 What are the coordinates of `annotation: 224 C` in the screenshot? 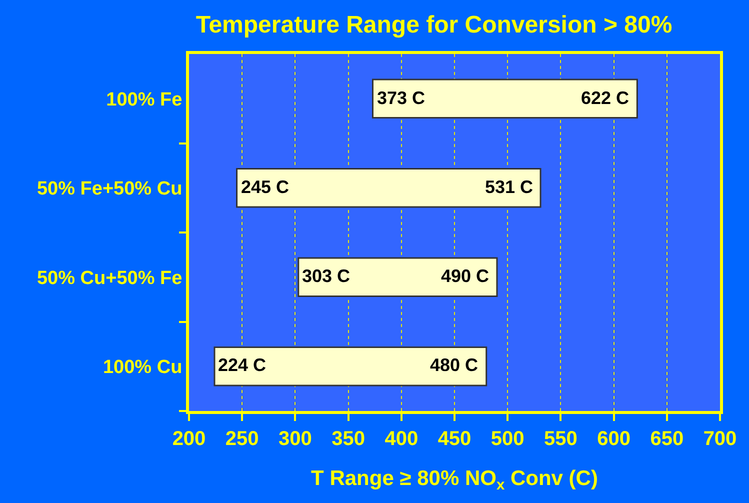 It's located at (242, 365).